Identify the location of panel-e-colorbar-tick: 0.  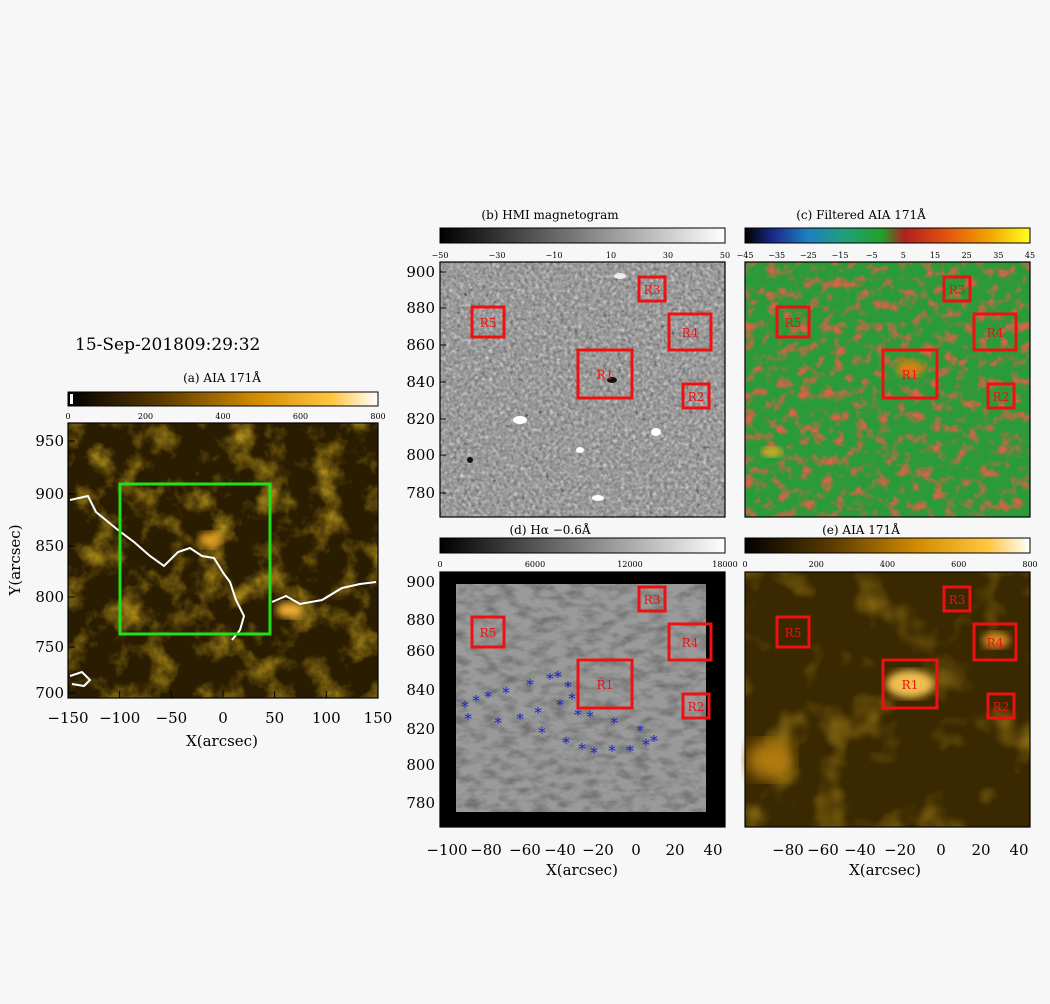
(744, 564).